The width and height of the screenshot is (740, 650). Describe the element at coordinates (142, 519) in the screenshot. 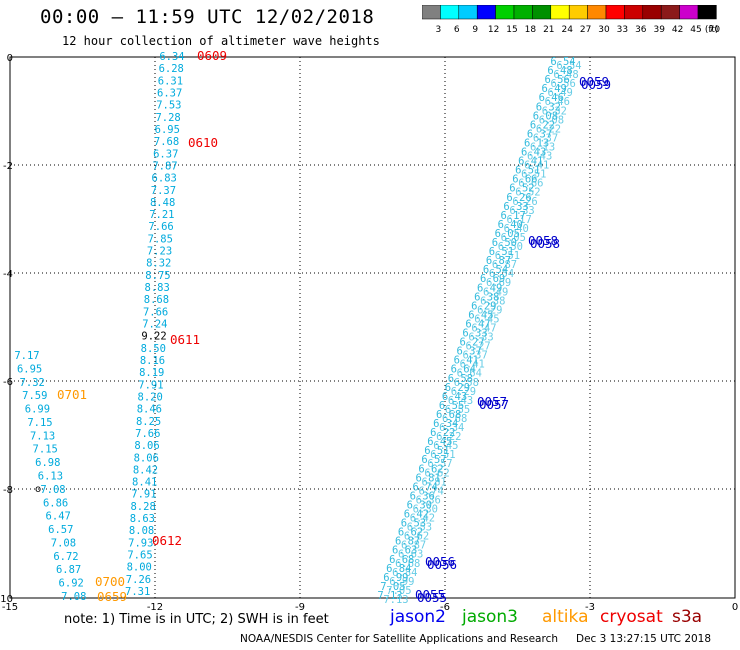

I see `swh-value: 8.63` at that location.